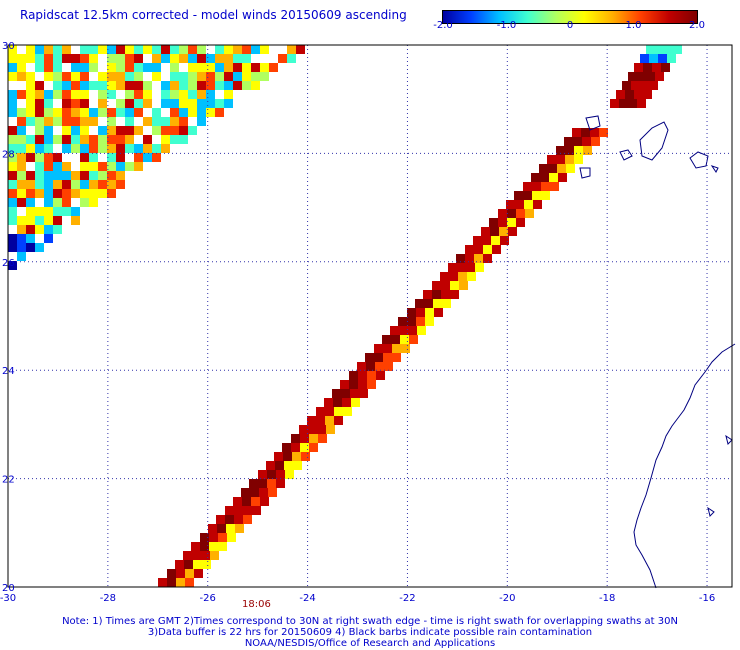  I want to click on y-tick-label: 26, so click(8, 263).